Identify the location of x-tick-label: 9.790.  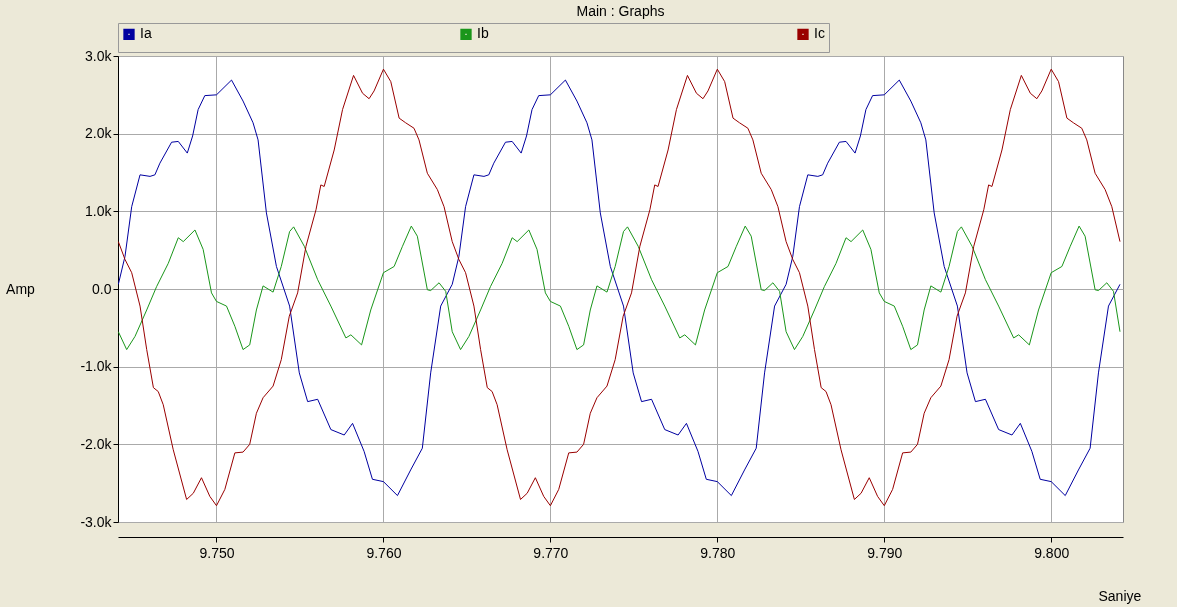
(885, 552).